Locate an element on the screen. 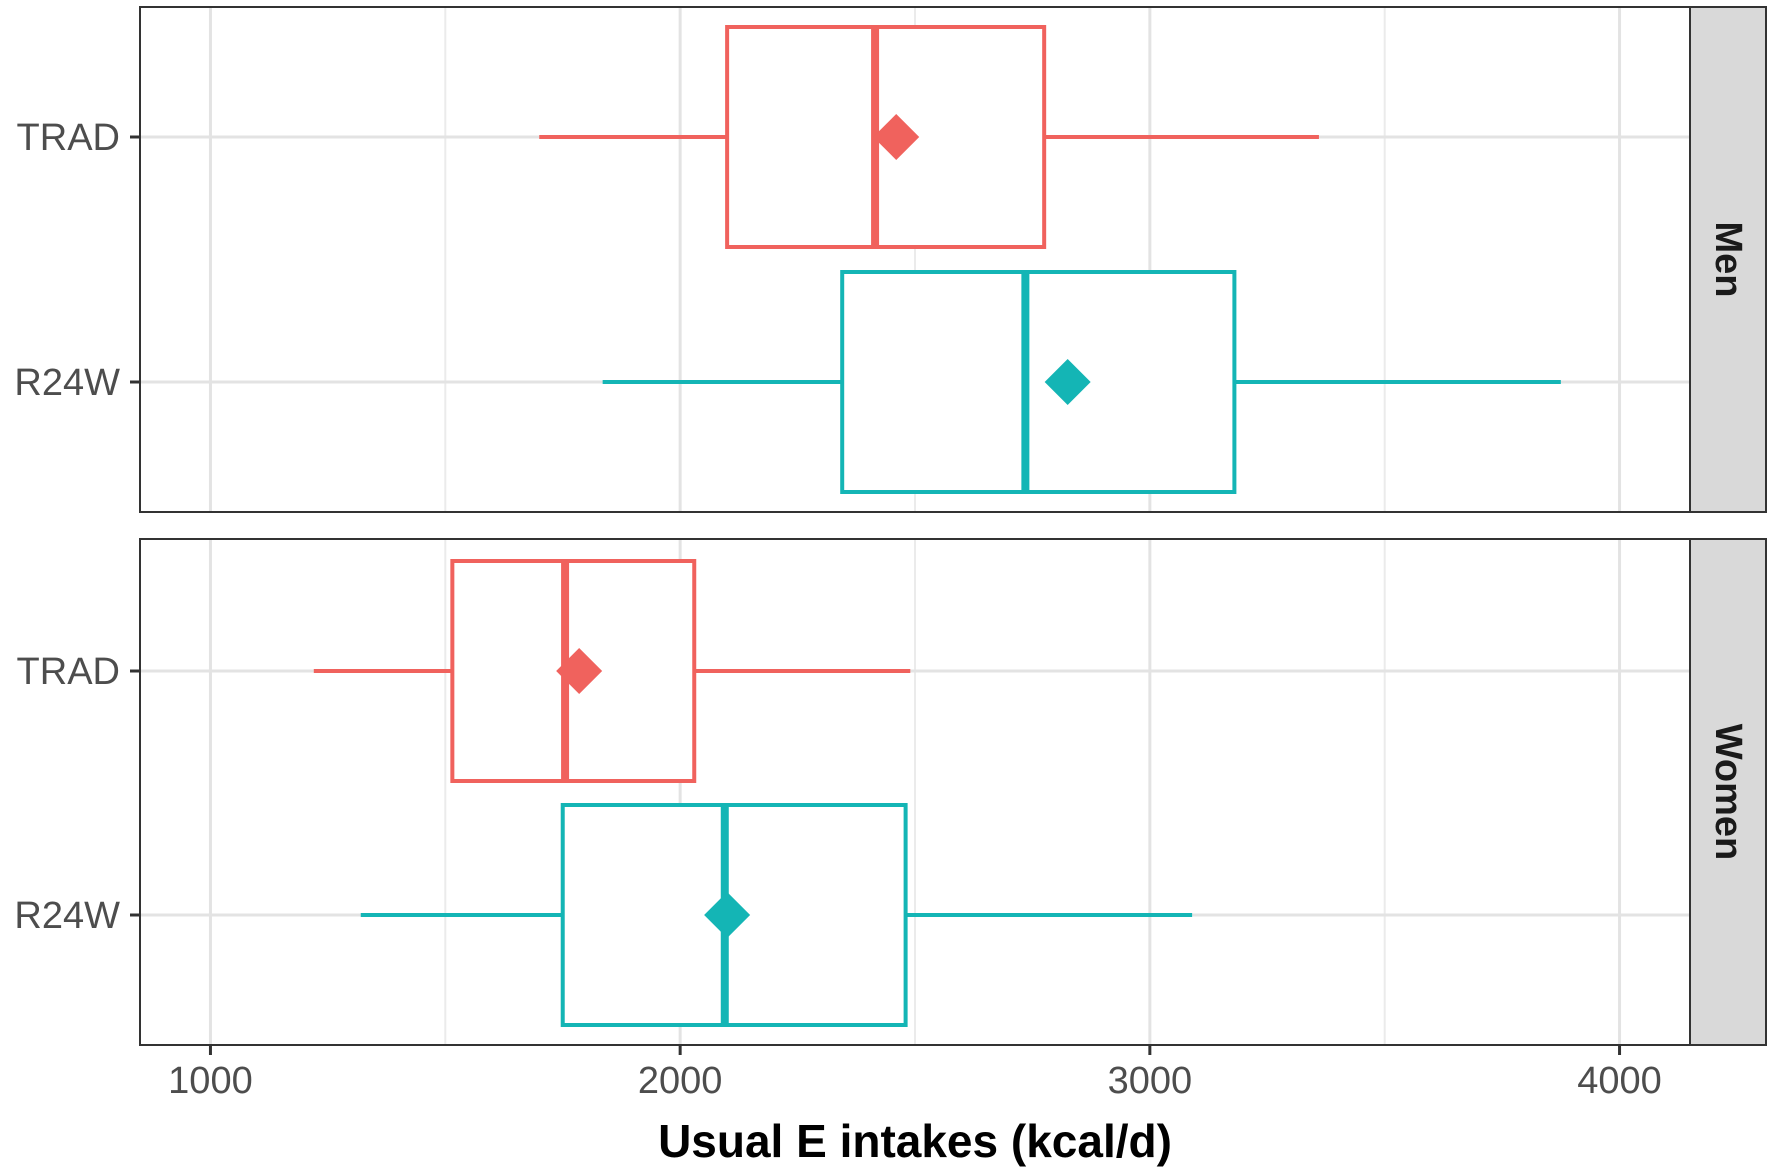 The image size is (1772, 1175). y-tick-label-men-r24w: R24W is located at coordinates (67, 383).